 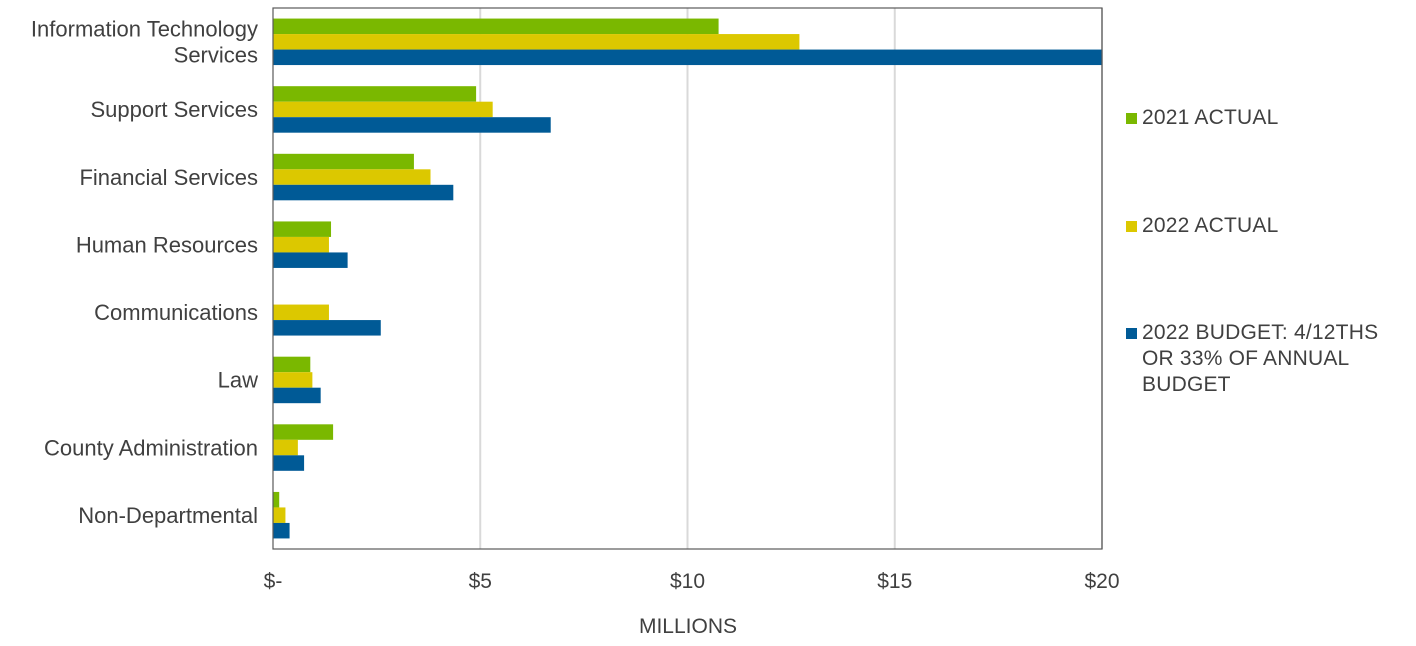 I want to click on category-label: Human Resources, so click(x=167, y=244).